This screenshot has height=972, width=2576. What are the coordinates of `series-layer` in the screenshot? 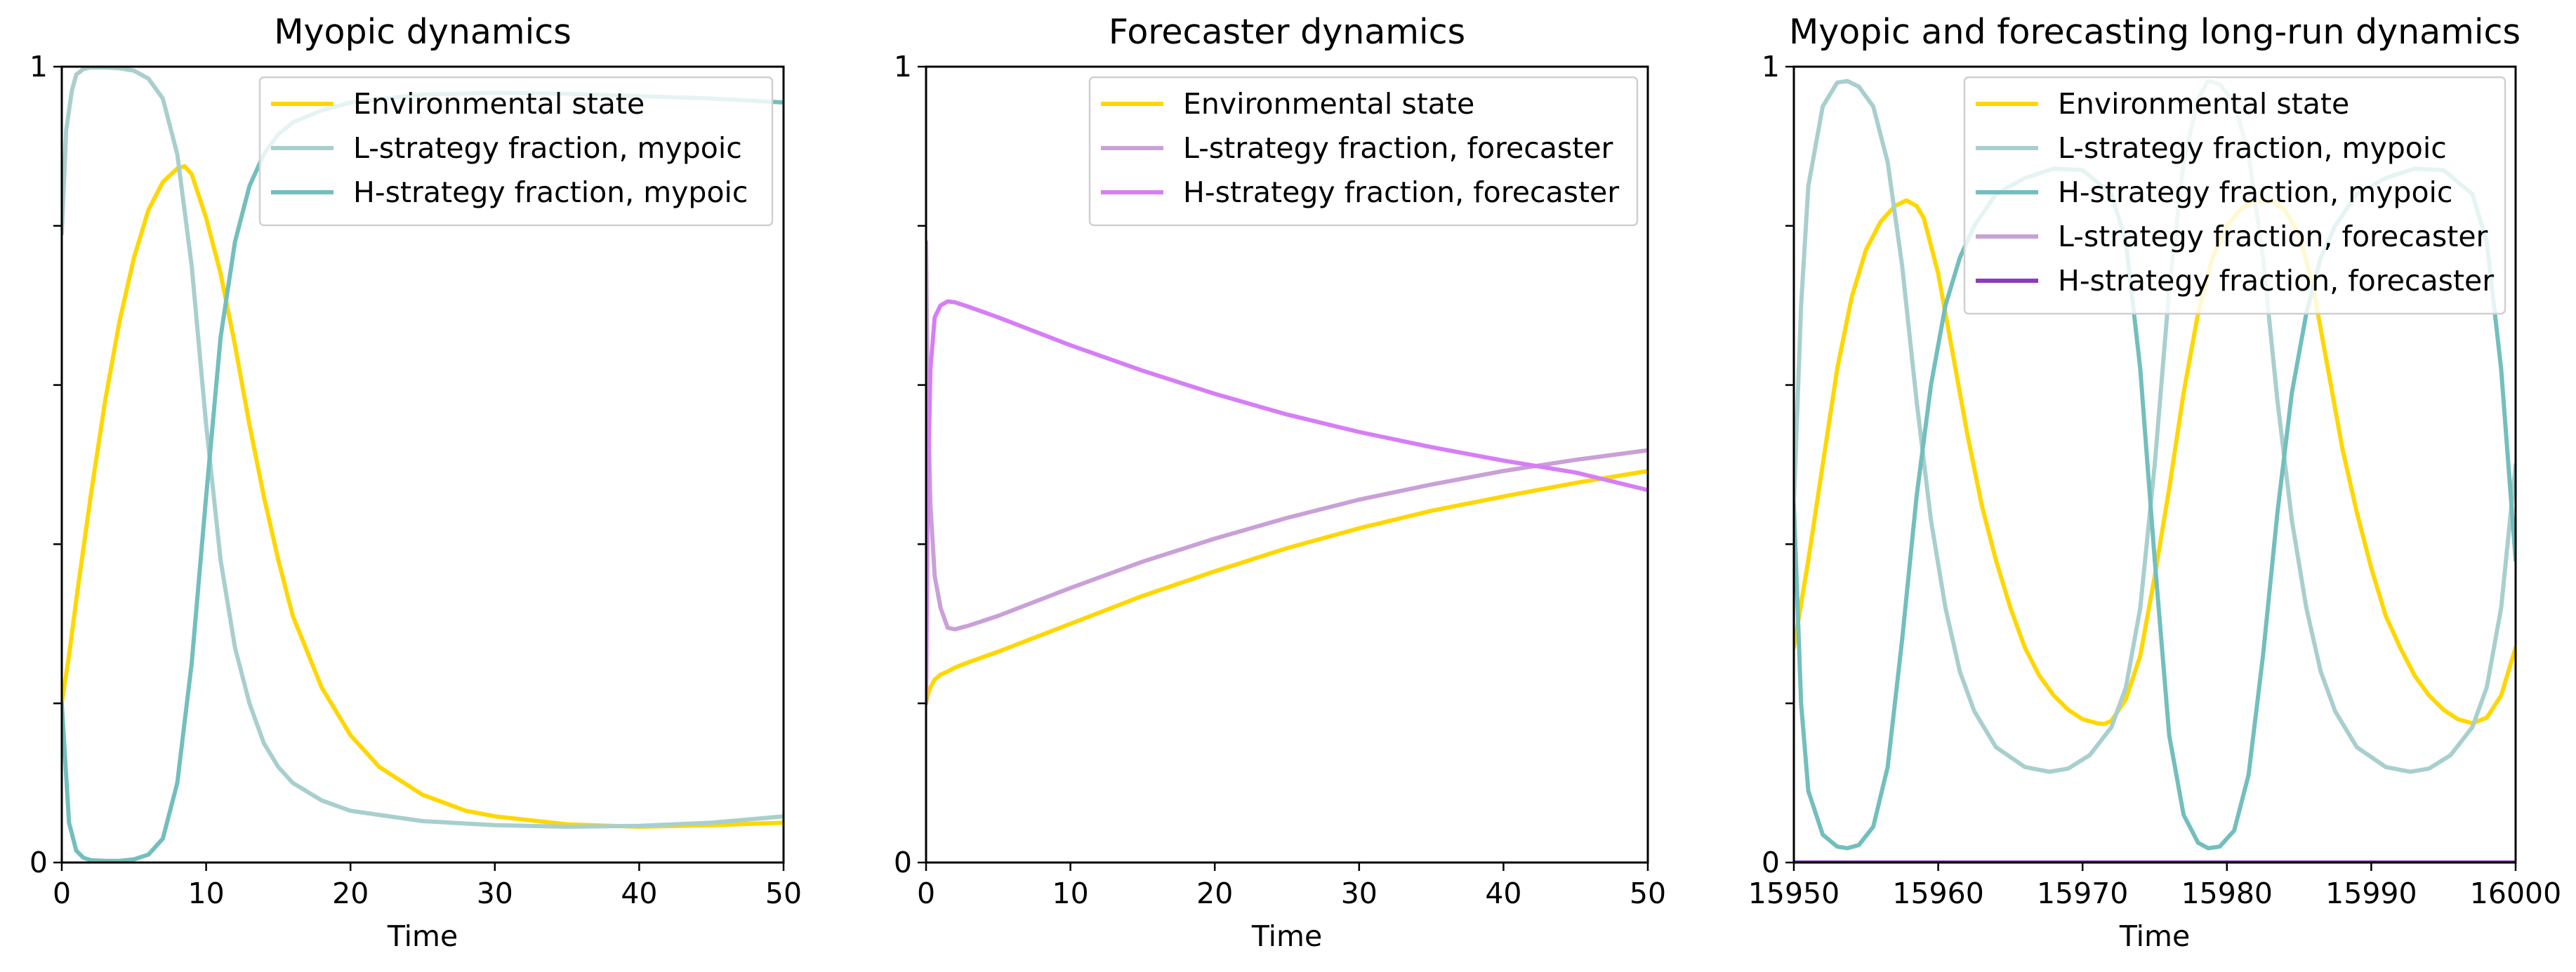 It's located at (1287, 472).